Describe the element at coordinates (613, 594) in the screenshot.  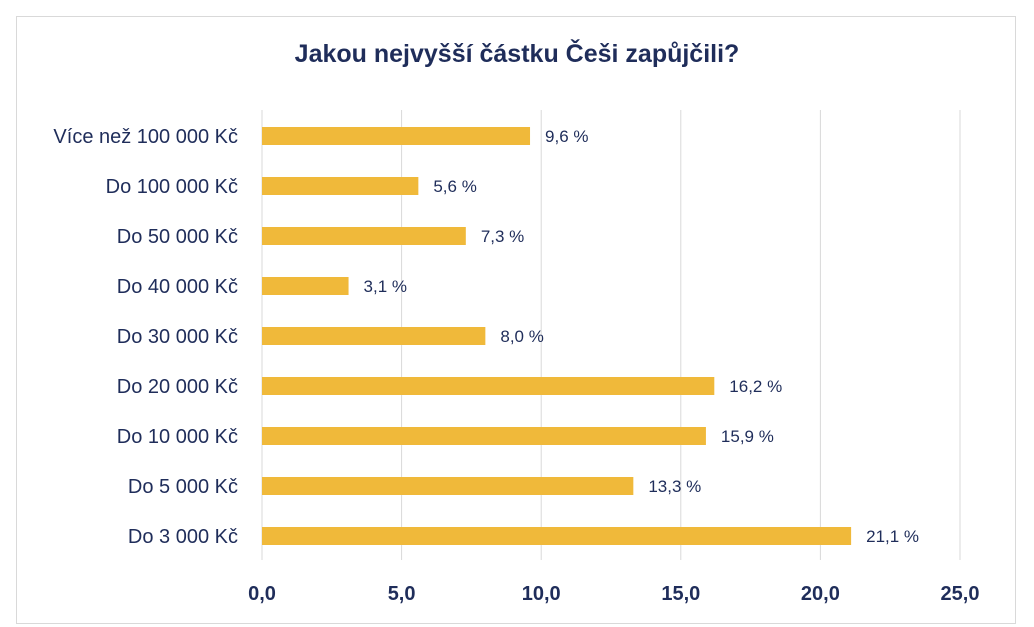
I see `x-tick-labels: 0,0 5,0 10,0 15,0 20,0 25,0` at that location.